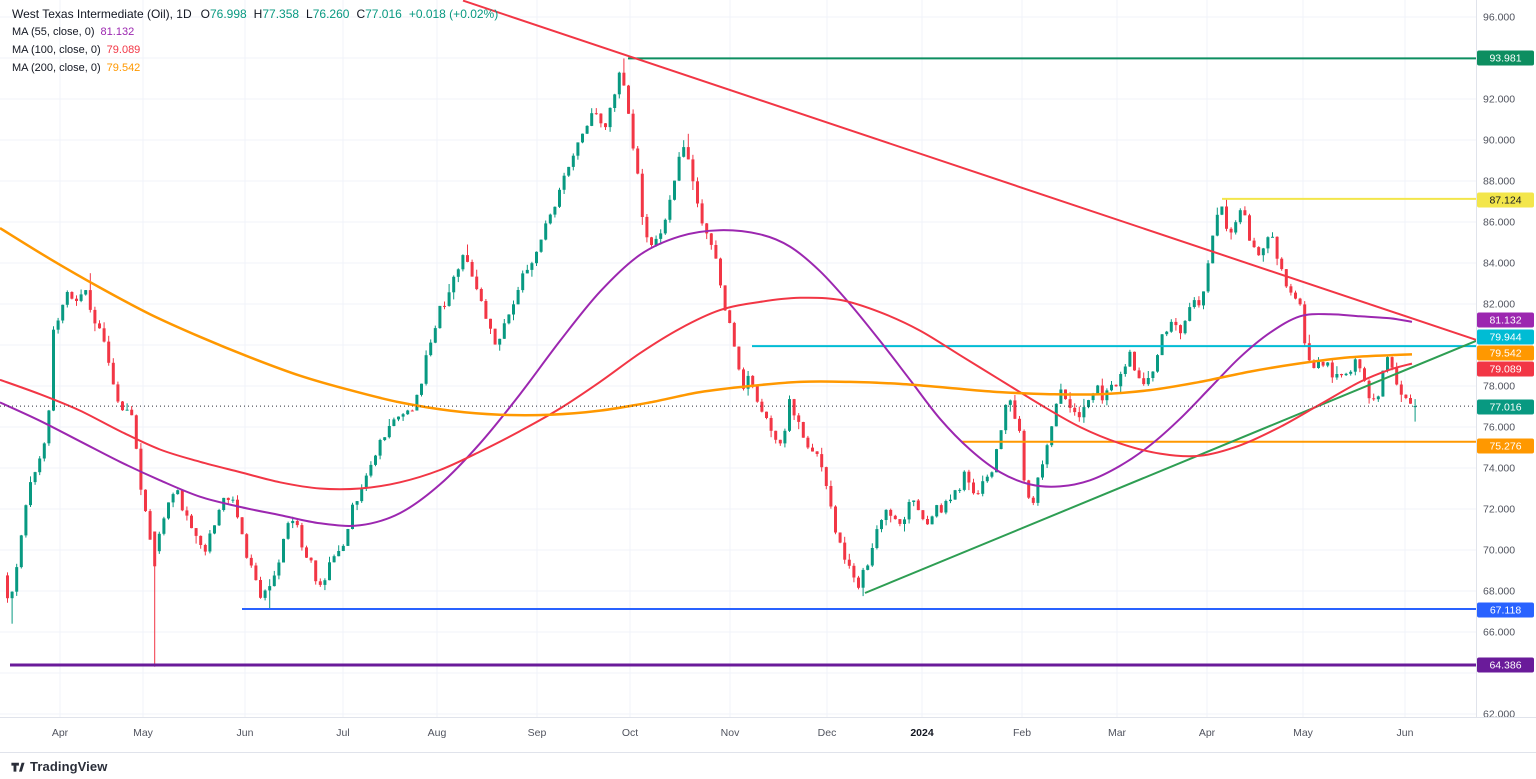  What do you see at coordinates (1499, 387) in the screenshot?
I see `price-tick-label: 78.000` at bounding box center [1499, 387].